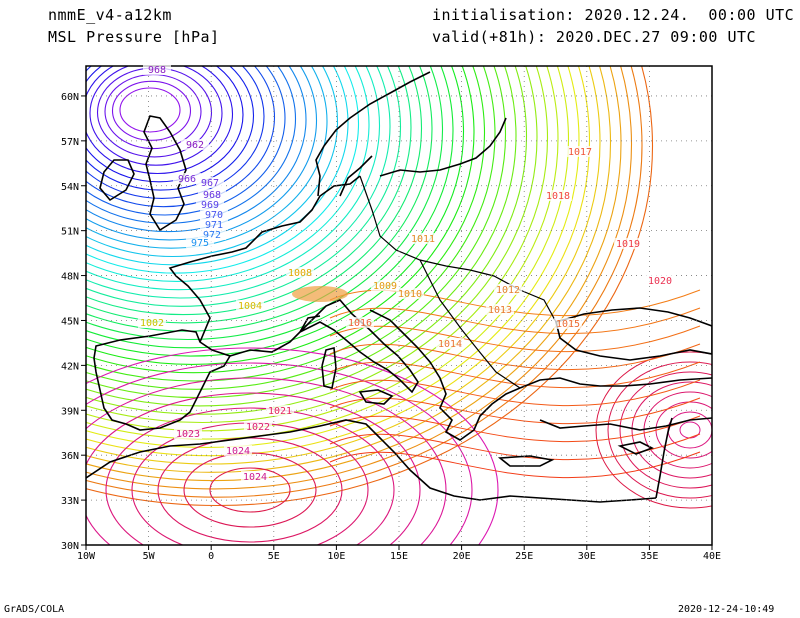 This screenshot has width=800, height=618. What do you see at coordinates (210, 183) in the screenshot?
I see `contour-label: 967` at bounding box center [210, 183].